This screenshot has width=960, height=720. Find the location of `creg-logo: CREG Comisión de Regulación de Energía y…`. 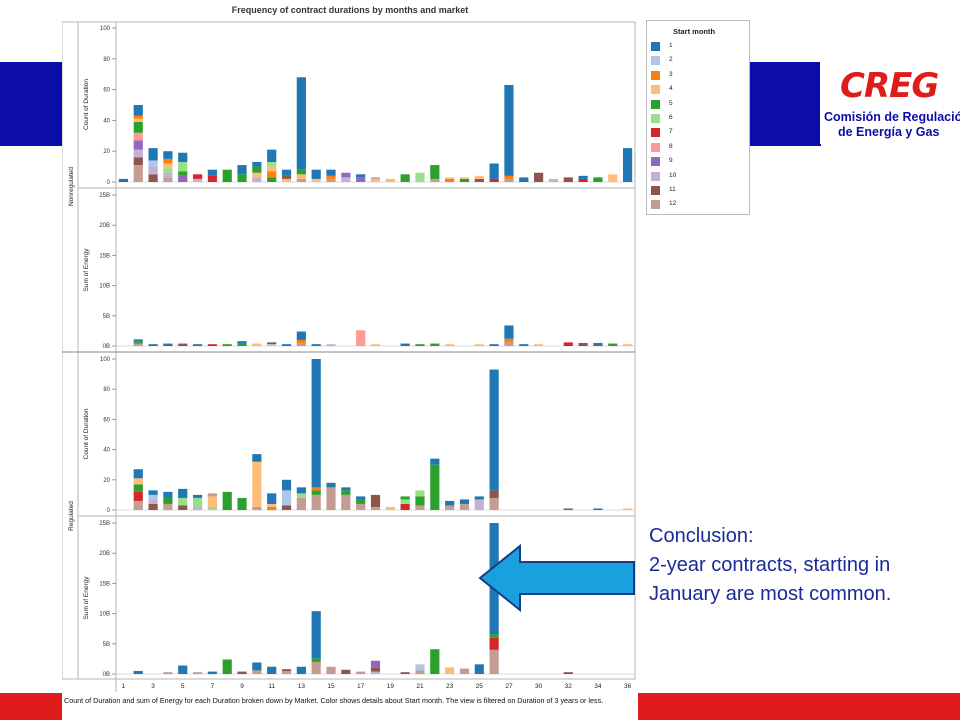

creg-logo: CREG Comisión de Regulación de Energía y… is located at coordinates (890, 103).